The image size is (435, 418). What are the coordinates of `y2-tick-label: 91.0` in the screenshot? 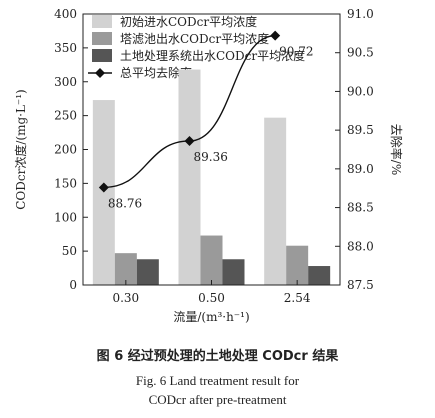 It's located at (360, 14).